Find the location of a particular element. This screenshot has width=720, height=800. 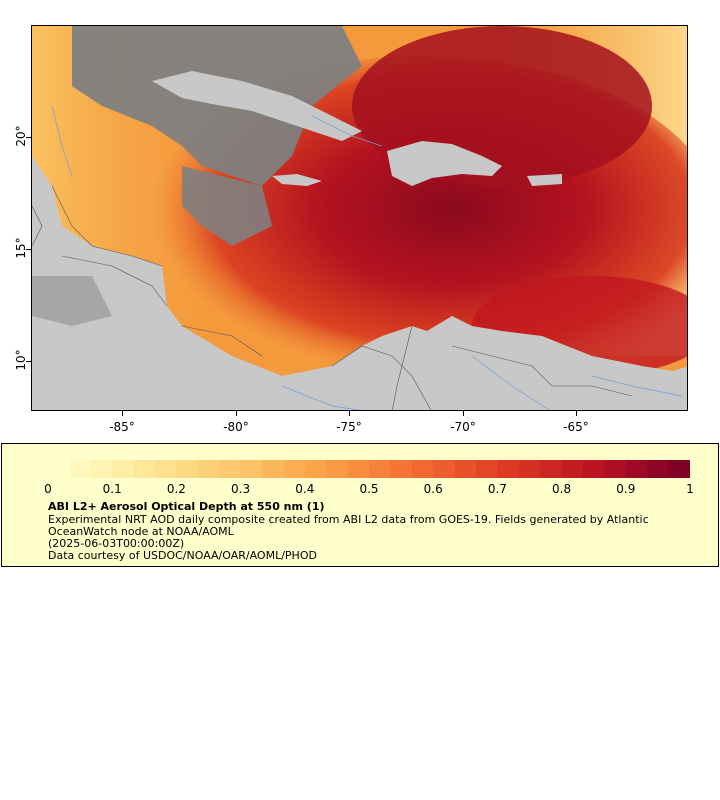

land-jamaica is located at coordinates (297, 180).